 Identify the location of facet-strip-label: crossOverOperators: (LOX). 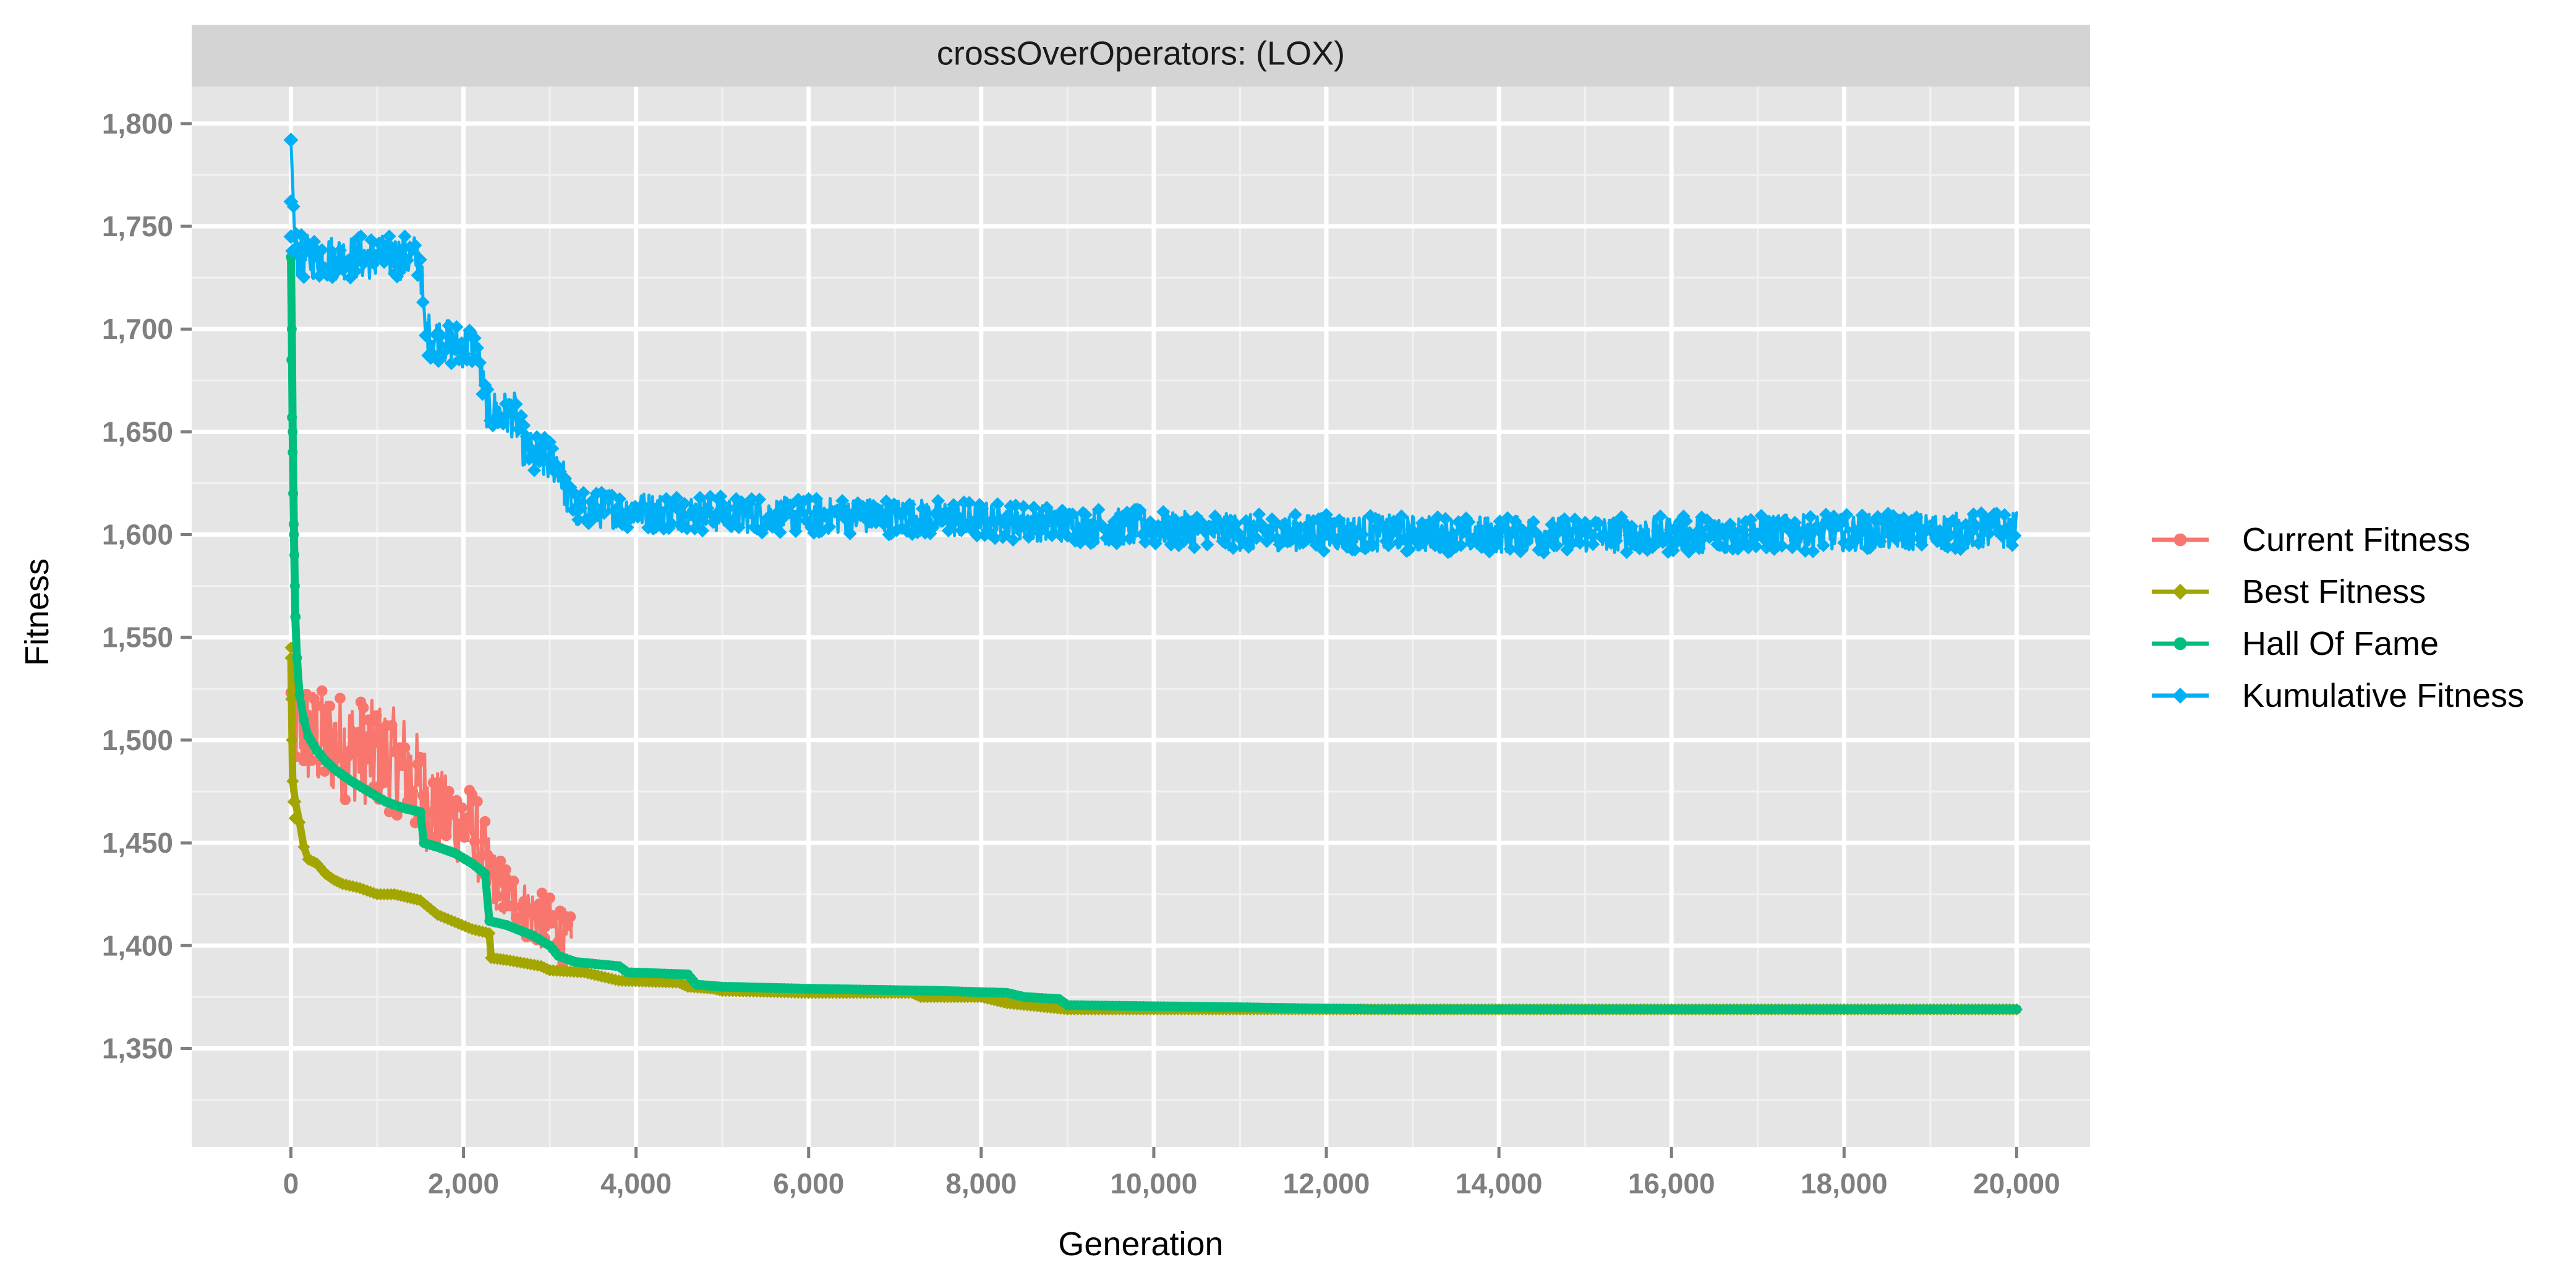
(1141, 53).